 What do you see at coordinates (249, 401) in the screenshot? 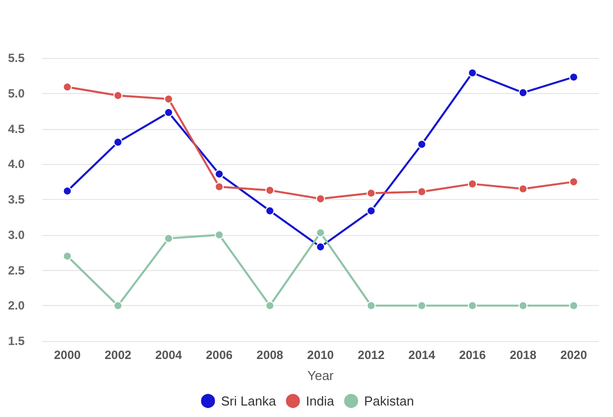
I see `legend-label: Sri Lanka` at bounding box center [249, 401].